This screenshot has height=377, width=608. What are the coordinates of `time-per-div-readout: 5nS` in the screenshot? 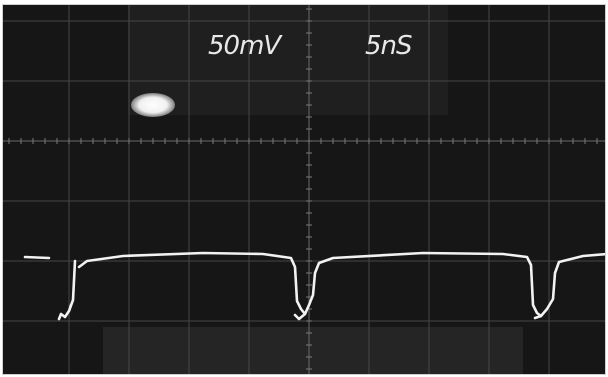 It's located at (389, 46).